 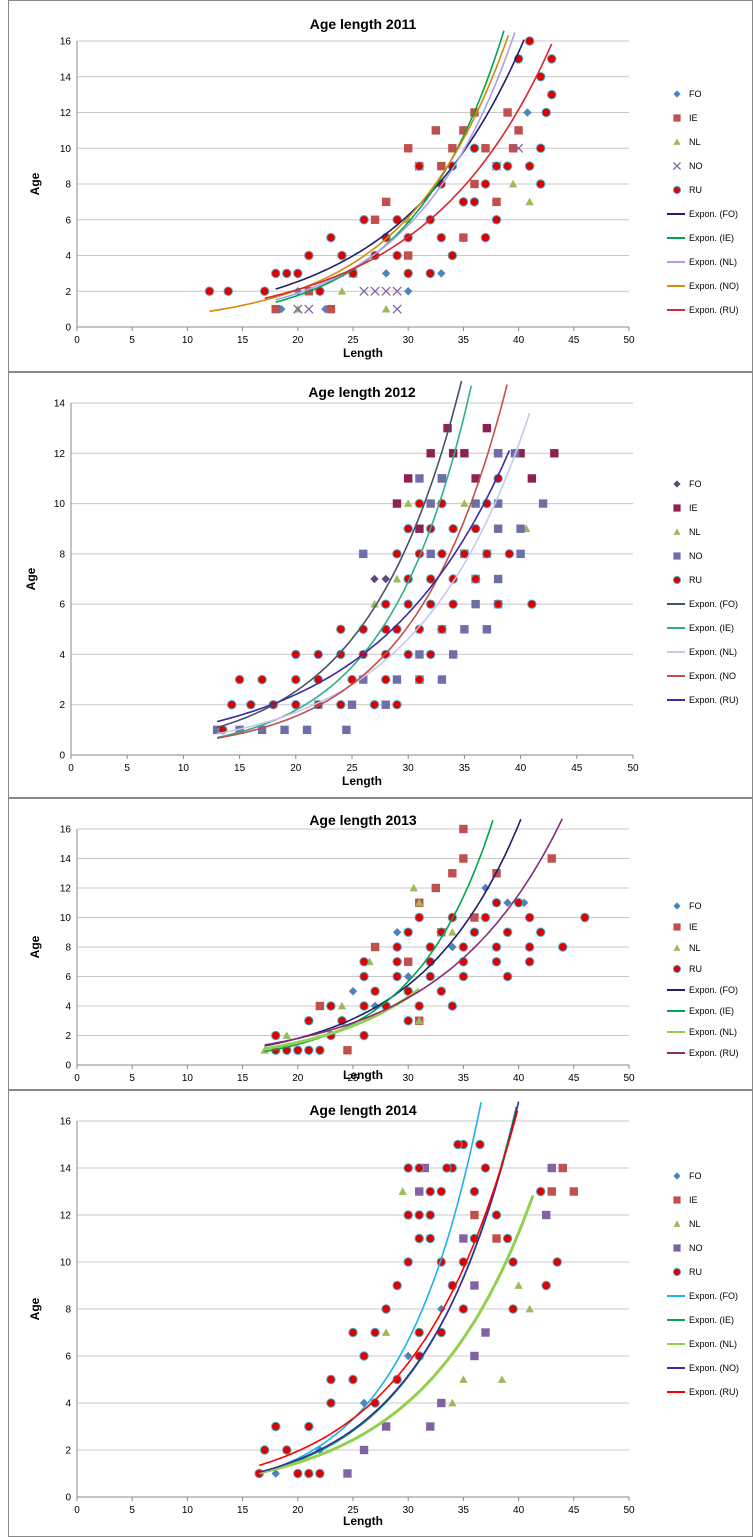 What do you see at coordinates (524, 1203) in the screenshot?
I see `series-ie` at bounding box center [524, 1203].